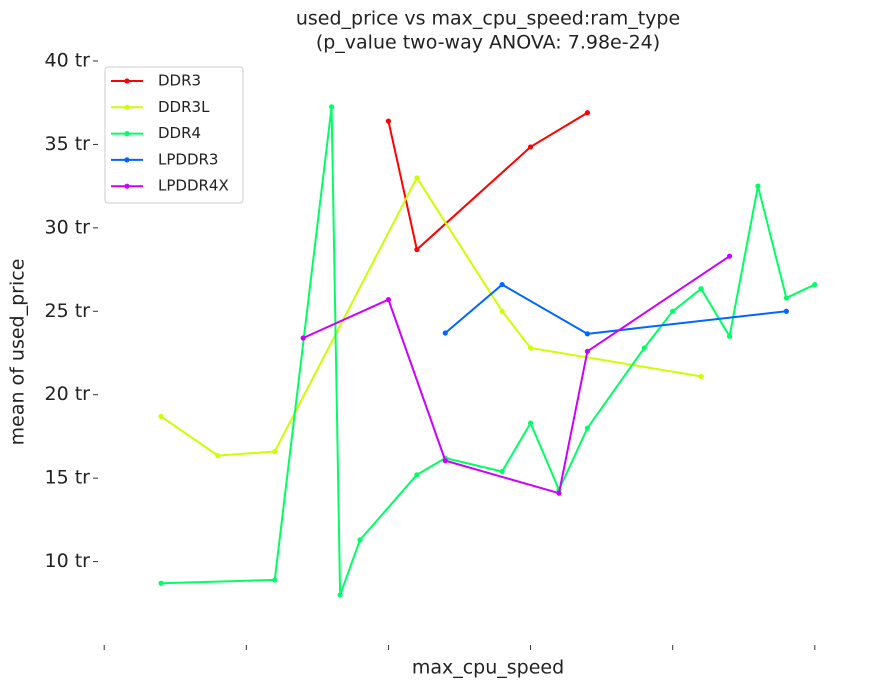 The width and height of the screenshot is (889, 690). Describe the element at coordinates (193, 186) in the screenshot. I see `legend-label: LPDDR4X` at that location.